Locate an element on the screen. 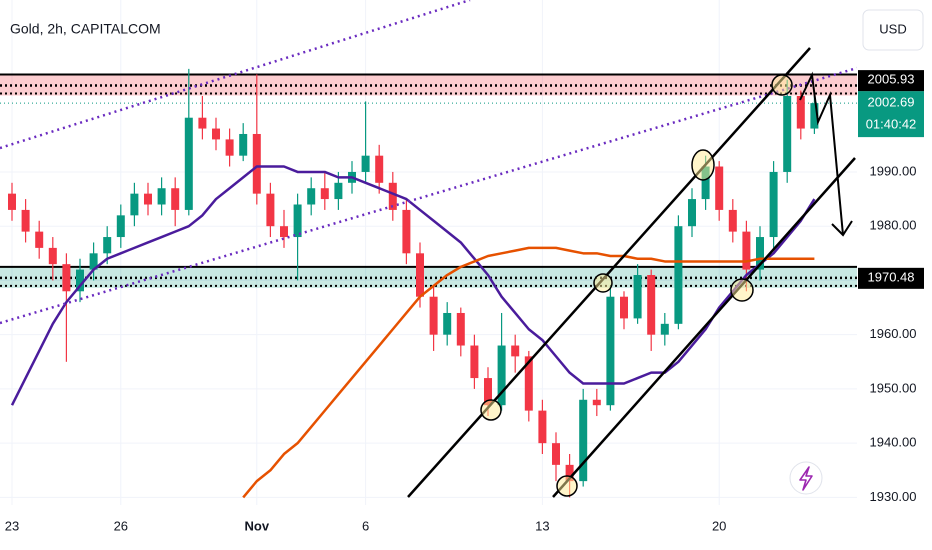 Image resolution: width=932 pixels, height=550 pixels. x-tick-label: Nov is located at coordinates (257, 525).